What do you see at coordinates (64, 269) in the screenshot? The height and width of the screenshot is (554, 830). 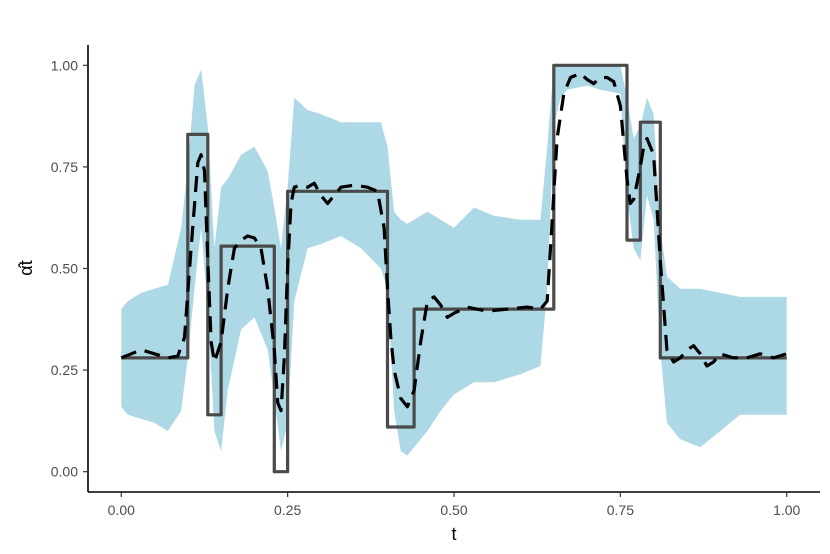 I see `y-tick-label: 0.50` at bounding box center [64, 269].